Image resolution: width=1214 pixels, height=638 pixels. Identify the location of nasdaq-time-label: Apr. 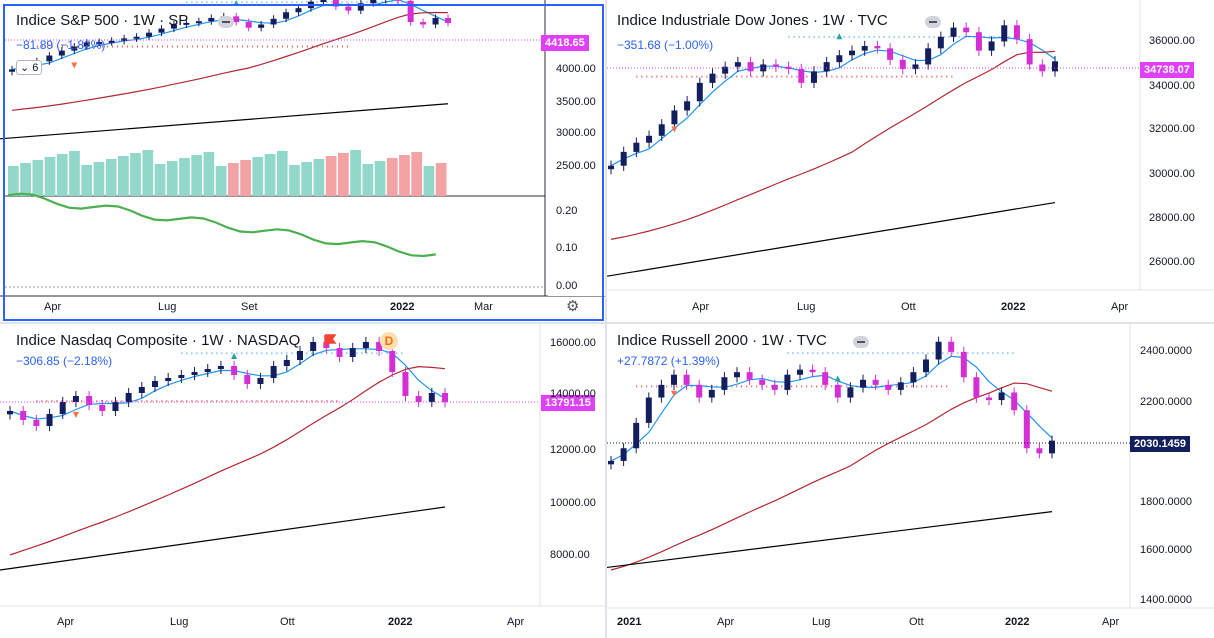
(516, 622).